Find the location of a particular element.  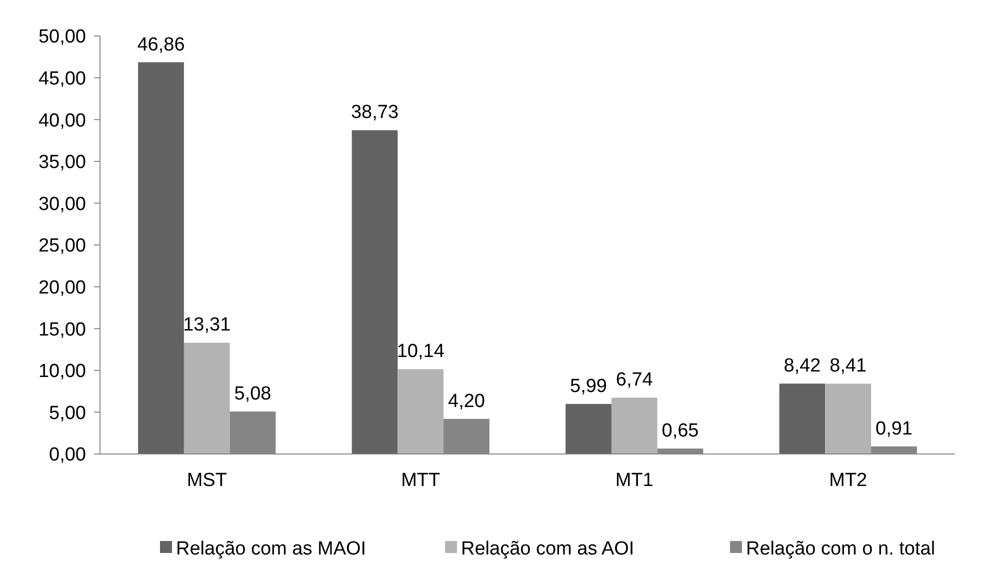

data-label: 46,86 is located at coordinates (161, 45).